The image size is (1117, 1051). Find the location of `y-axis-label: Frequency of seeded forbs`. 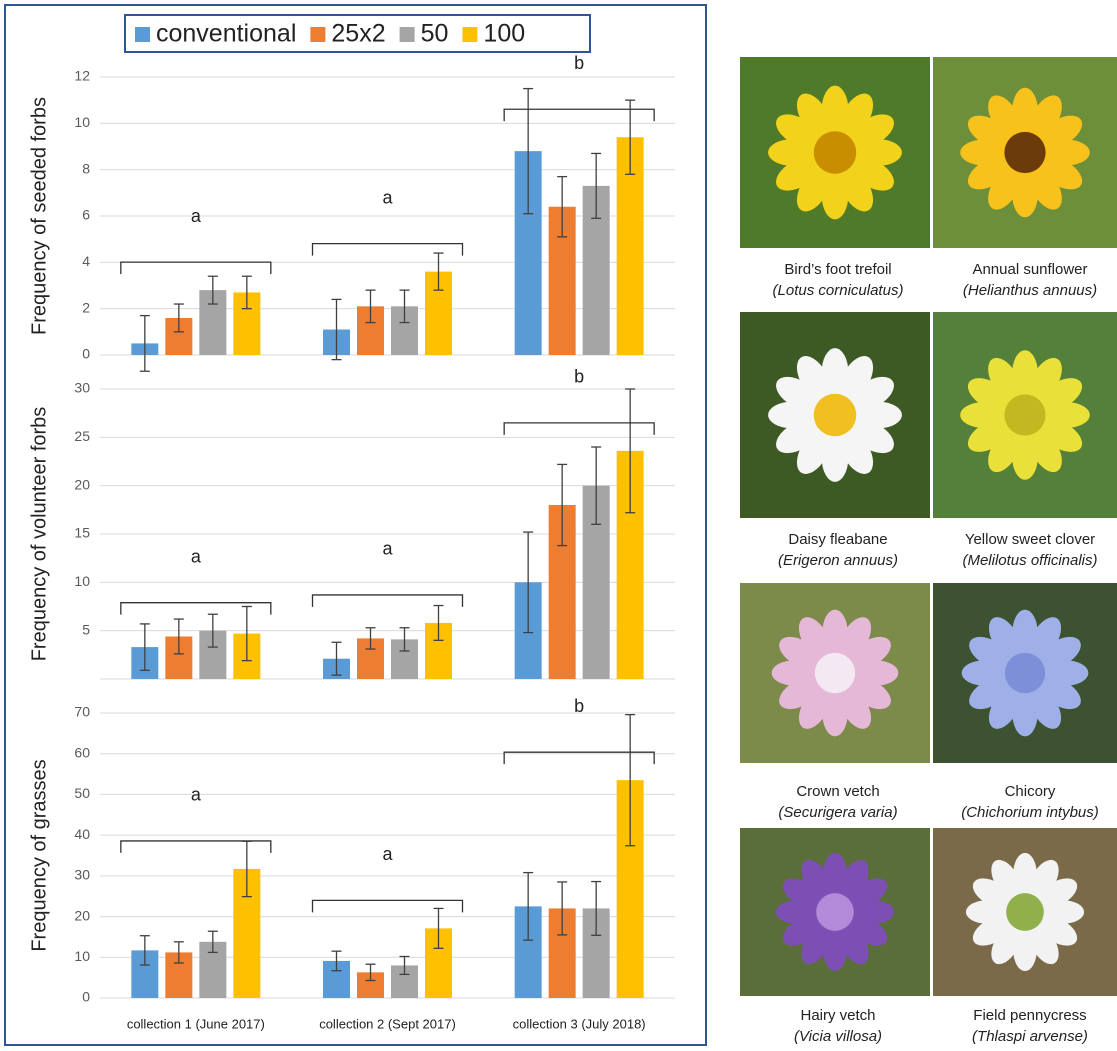

y-axis-label: Frequency of seeded forbs is located at coordinates (39, 216).